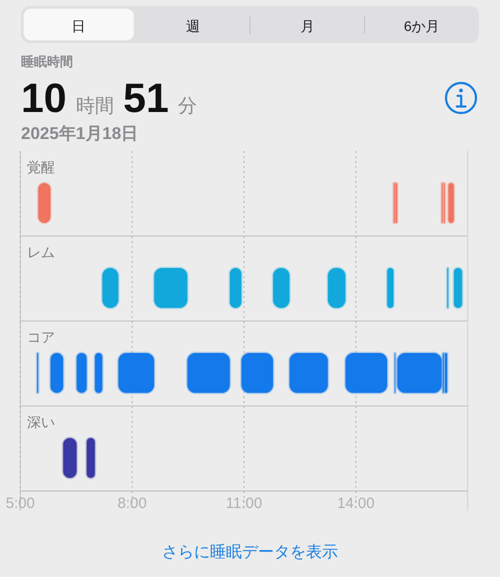  What do you see at coordinates (47, 61) in the screenshot?
I see `chart-title: 睡眠時間` at bounding box center [47, 61].